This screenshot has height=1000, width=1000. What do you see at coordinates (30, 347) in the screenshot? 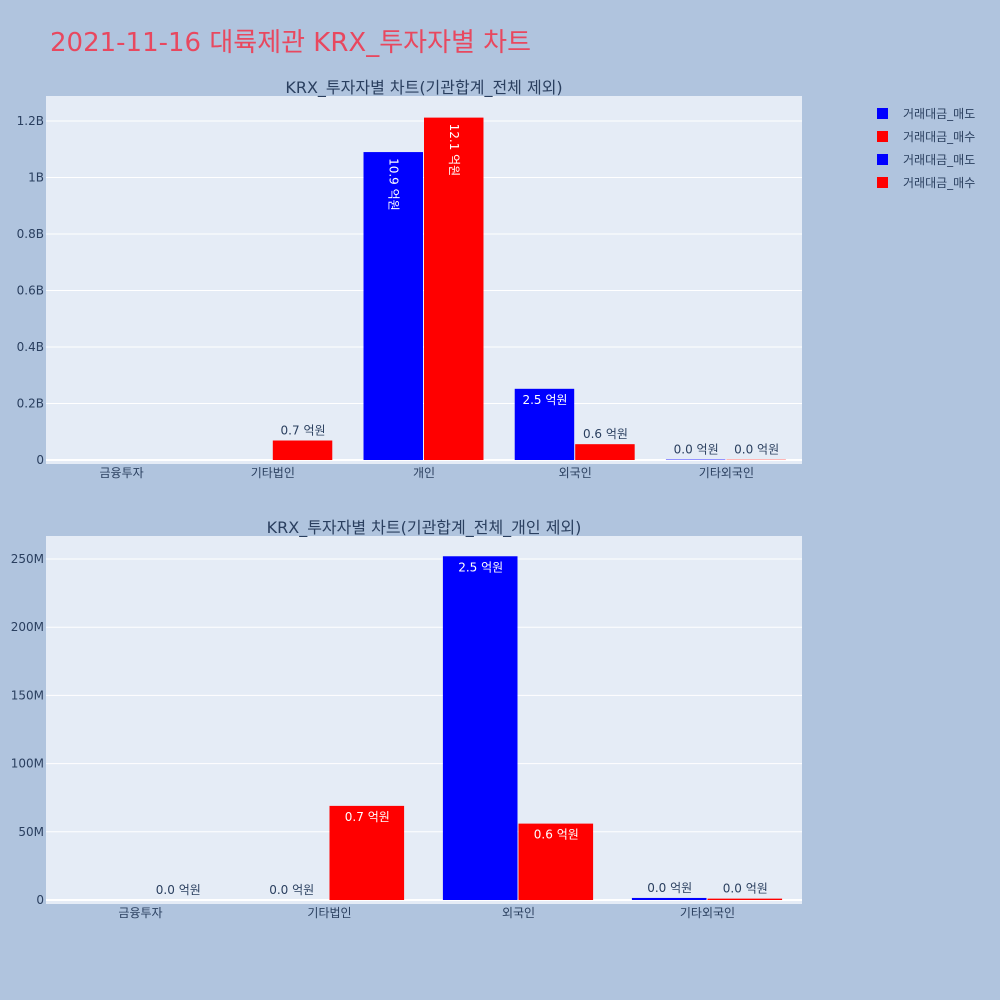
I see `y-tick-label: 0.4B` at bounding box center [30, 347].